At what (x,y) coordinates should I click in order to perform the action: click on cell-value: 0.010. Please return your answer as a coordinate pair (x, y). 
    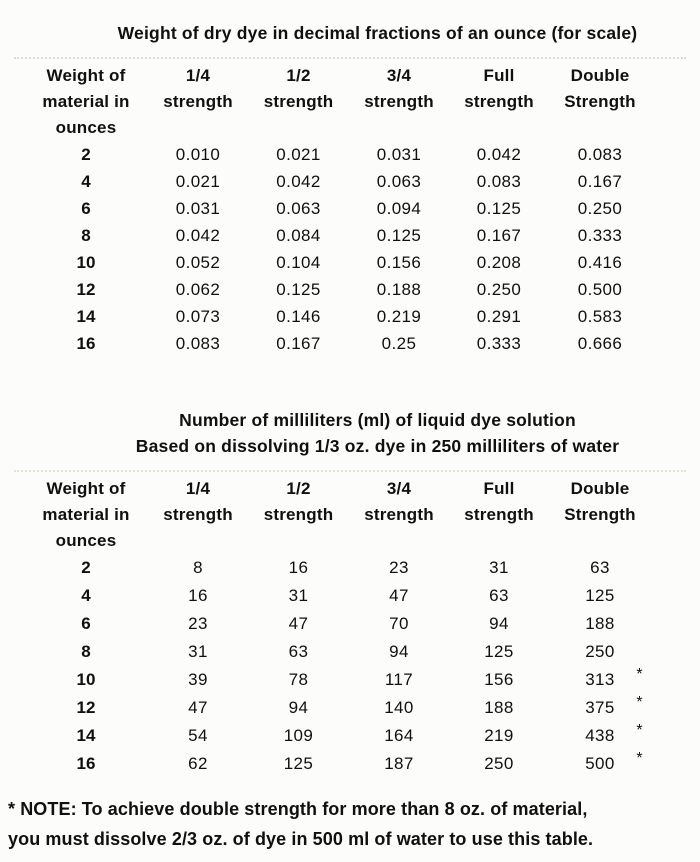
    Looking at the image, I should click on (198, 154).